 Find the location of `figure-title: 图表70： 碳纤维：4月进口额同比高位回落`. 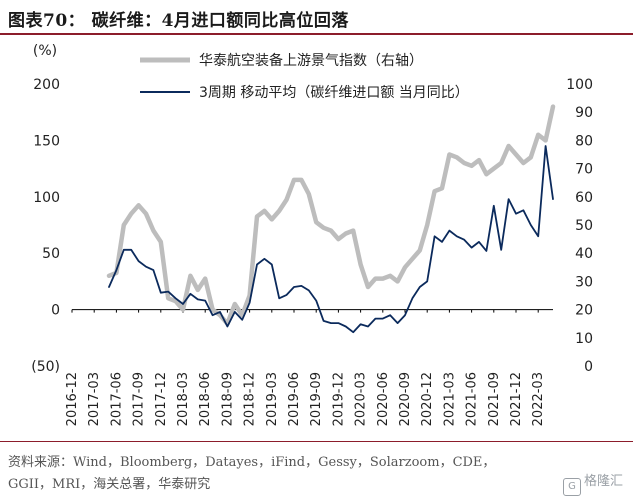

figure-title: 图表70： 碳纤维：4月进口额同比高位回落 is located at coordinates (178, 21).